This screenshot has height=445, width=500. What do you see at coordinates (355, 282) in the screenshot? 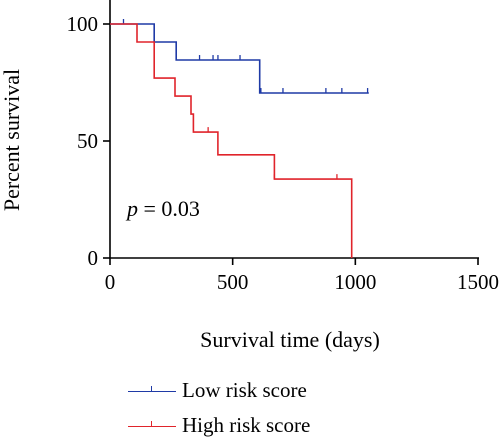
I see `x-tick-label: 1000` at bounding box center [355, 282].